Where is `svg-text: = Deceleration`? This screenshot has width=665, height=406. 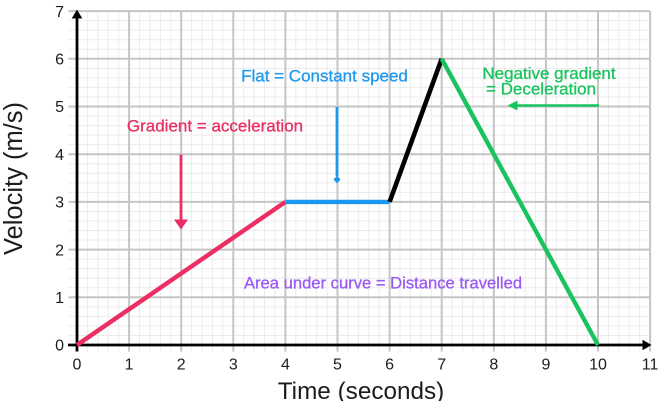
svg-text: = Deceleration is located at coordinates (541, 89).